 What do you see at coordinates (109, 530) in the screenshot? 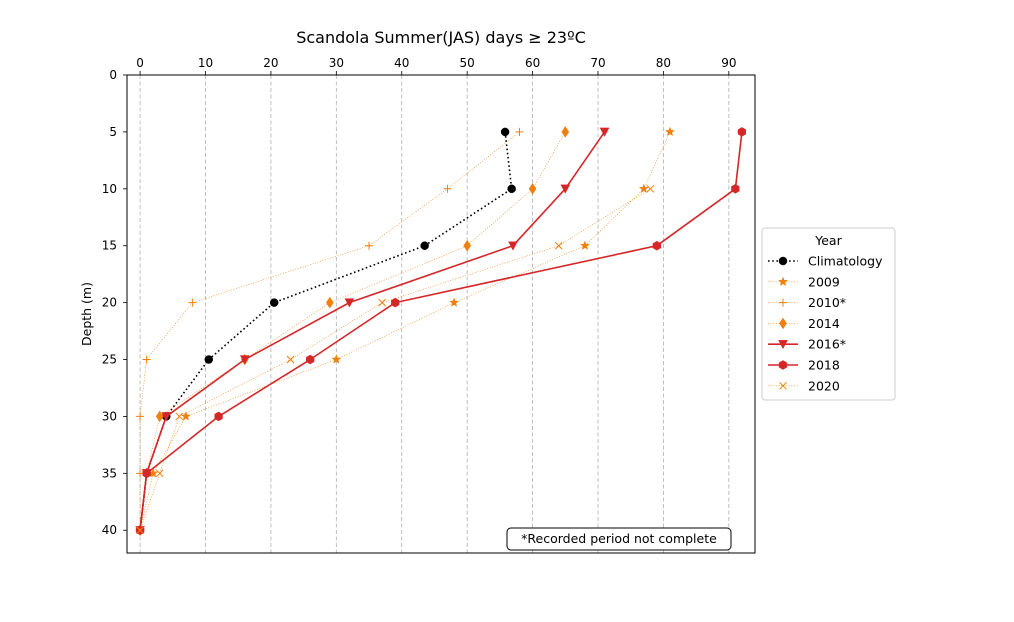
I see `y-tick-label: 40` at bounding box center [109, 530].